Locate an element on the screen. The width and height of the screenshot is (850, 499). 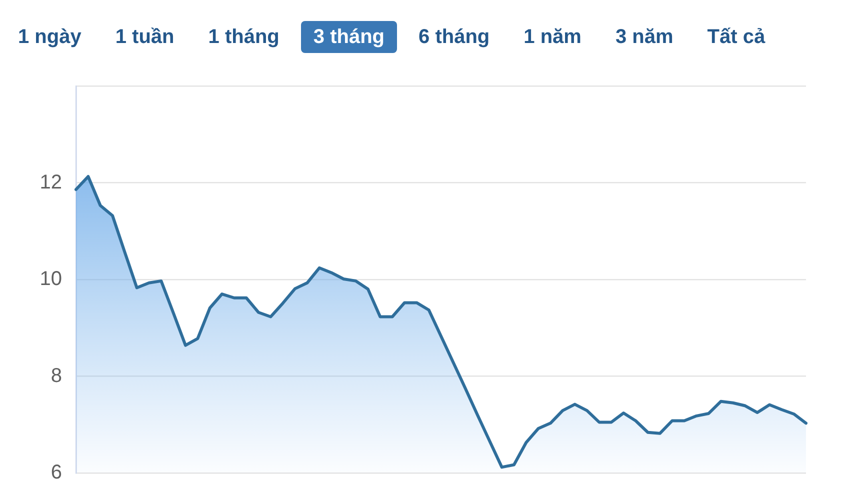
y-tick-label: 8 is located at coordinates (56, 375).